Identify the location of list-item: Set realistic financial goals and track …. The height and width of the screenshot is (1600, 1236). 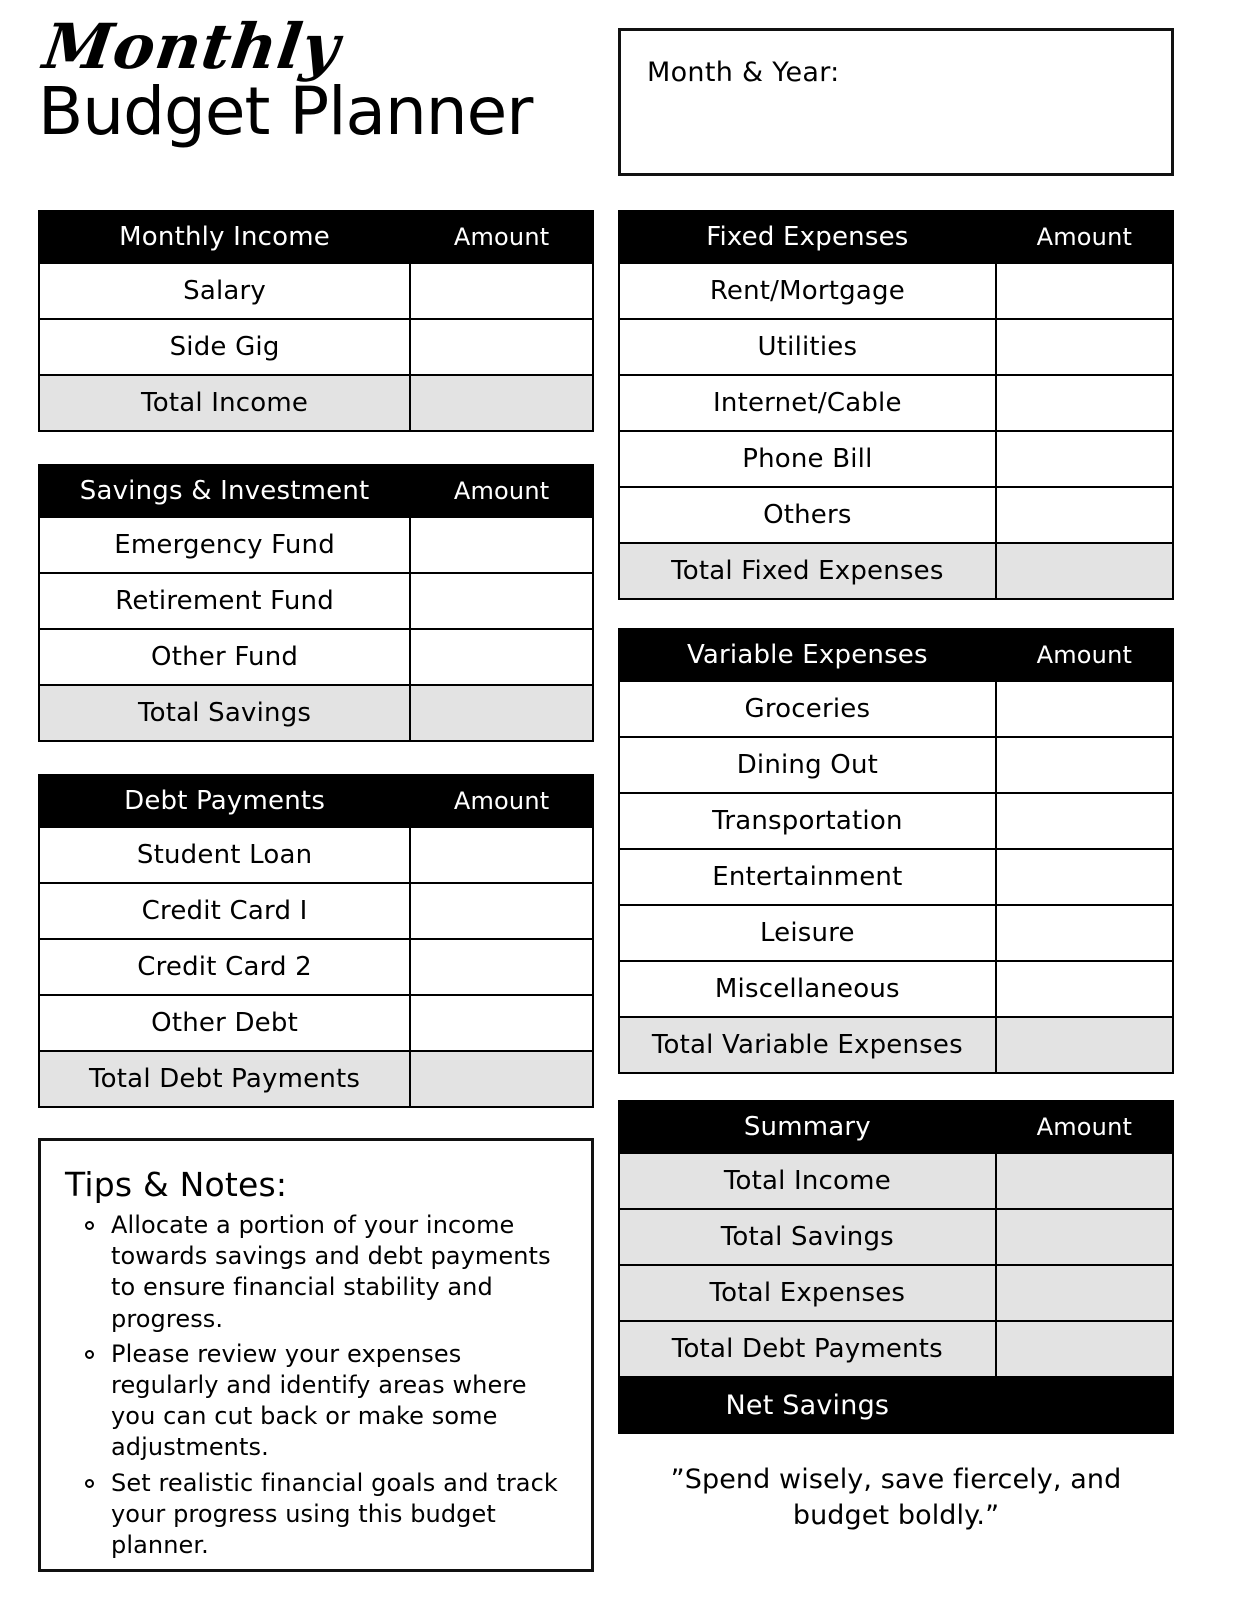
(329, 1515).